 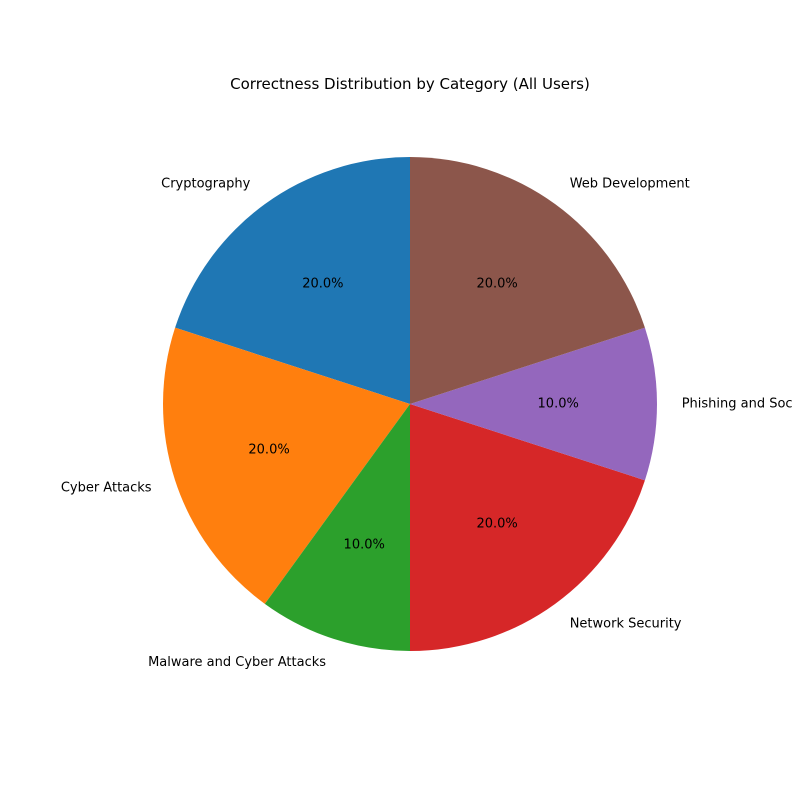 I want to click on slice-label-phishing-and-soc: Phishing and Soc, so click(x=737, y=404).